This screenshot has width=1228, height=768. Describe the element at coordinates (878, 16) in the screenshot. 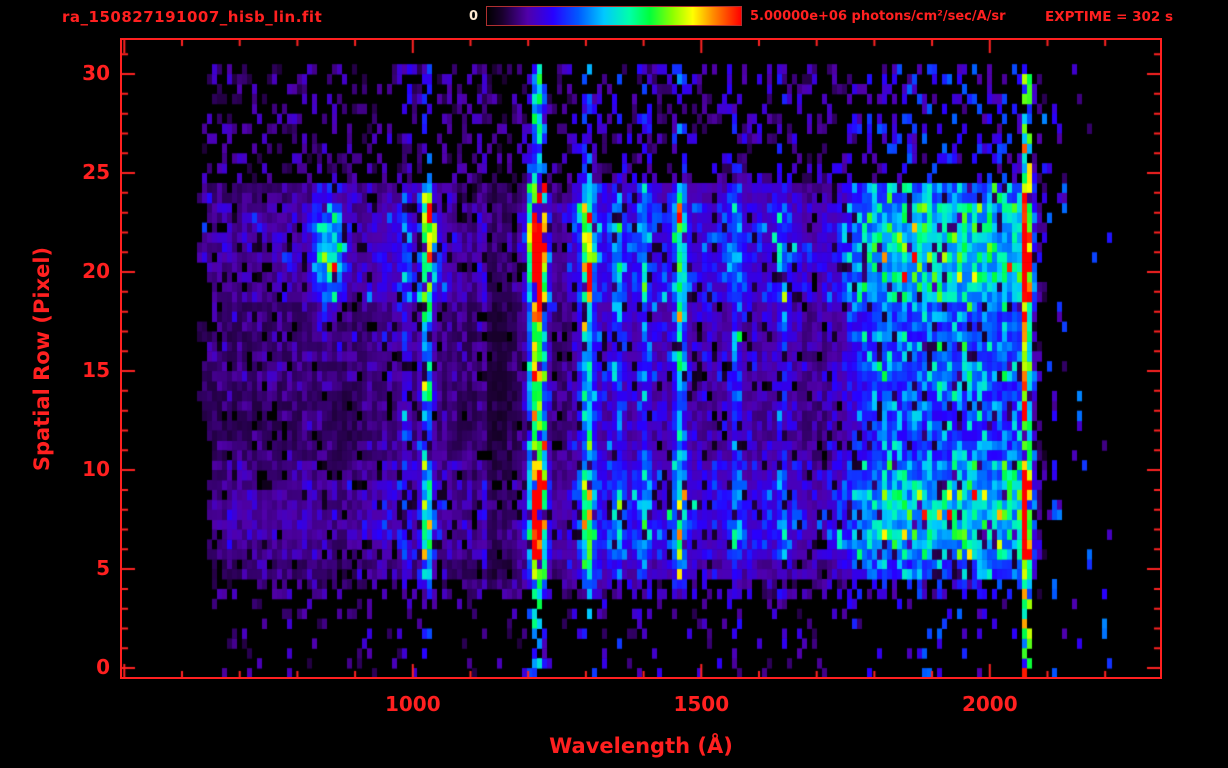

I see `colorbar-max-label: 5.00000e+06 photons/cm²/sec/A/sr` at that location.